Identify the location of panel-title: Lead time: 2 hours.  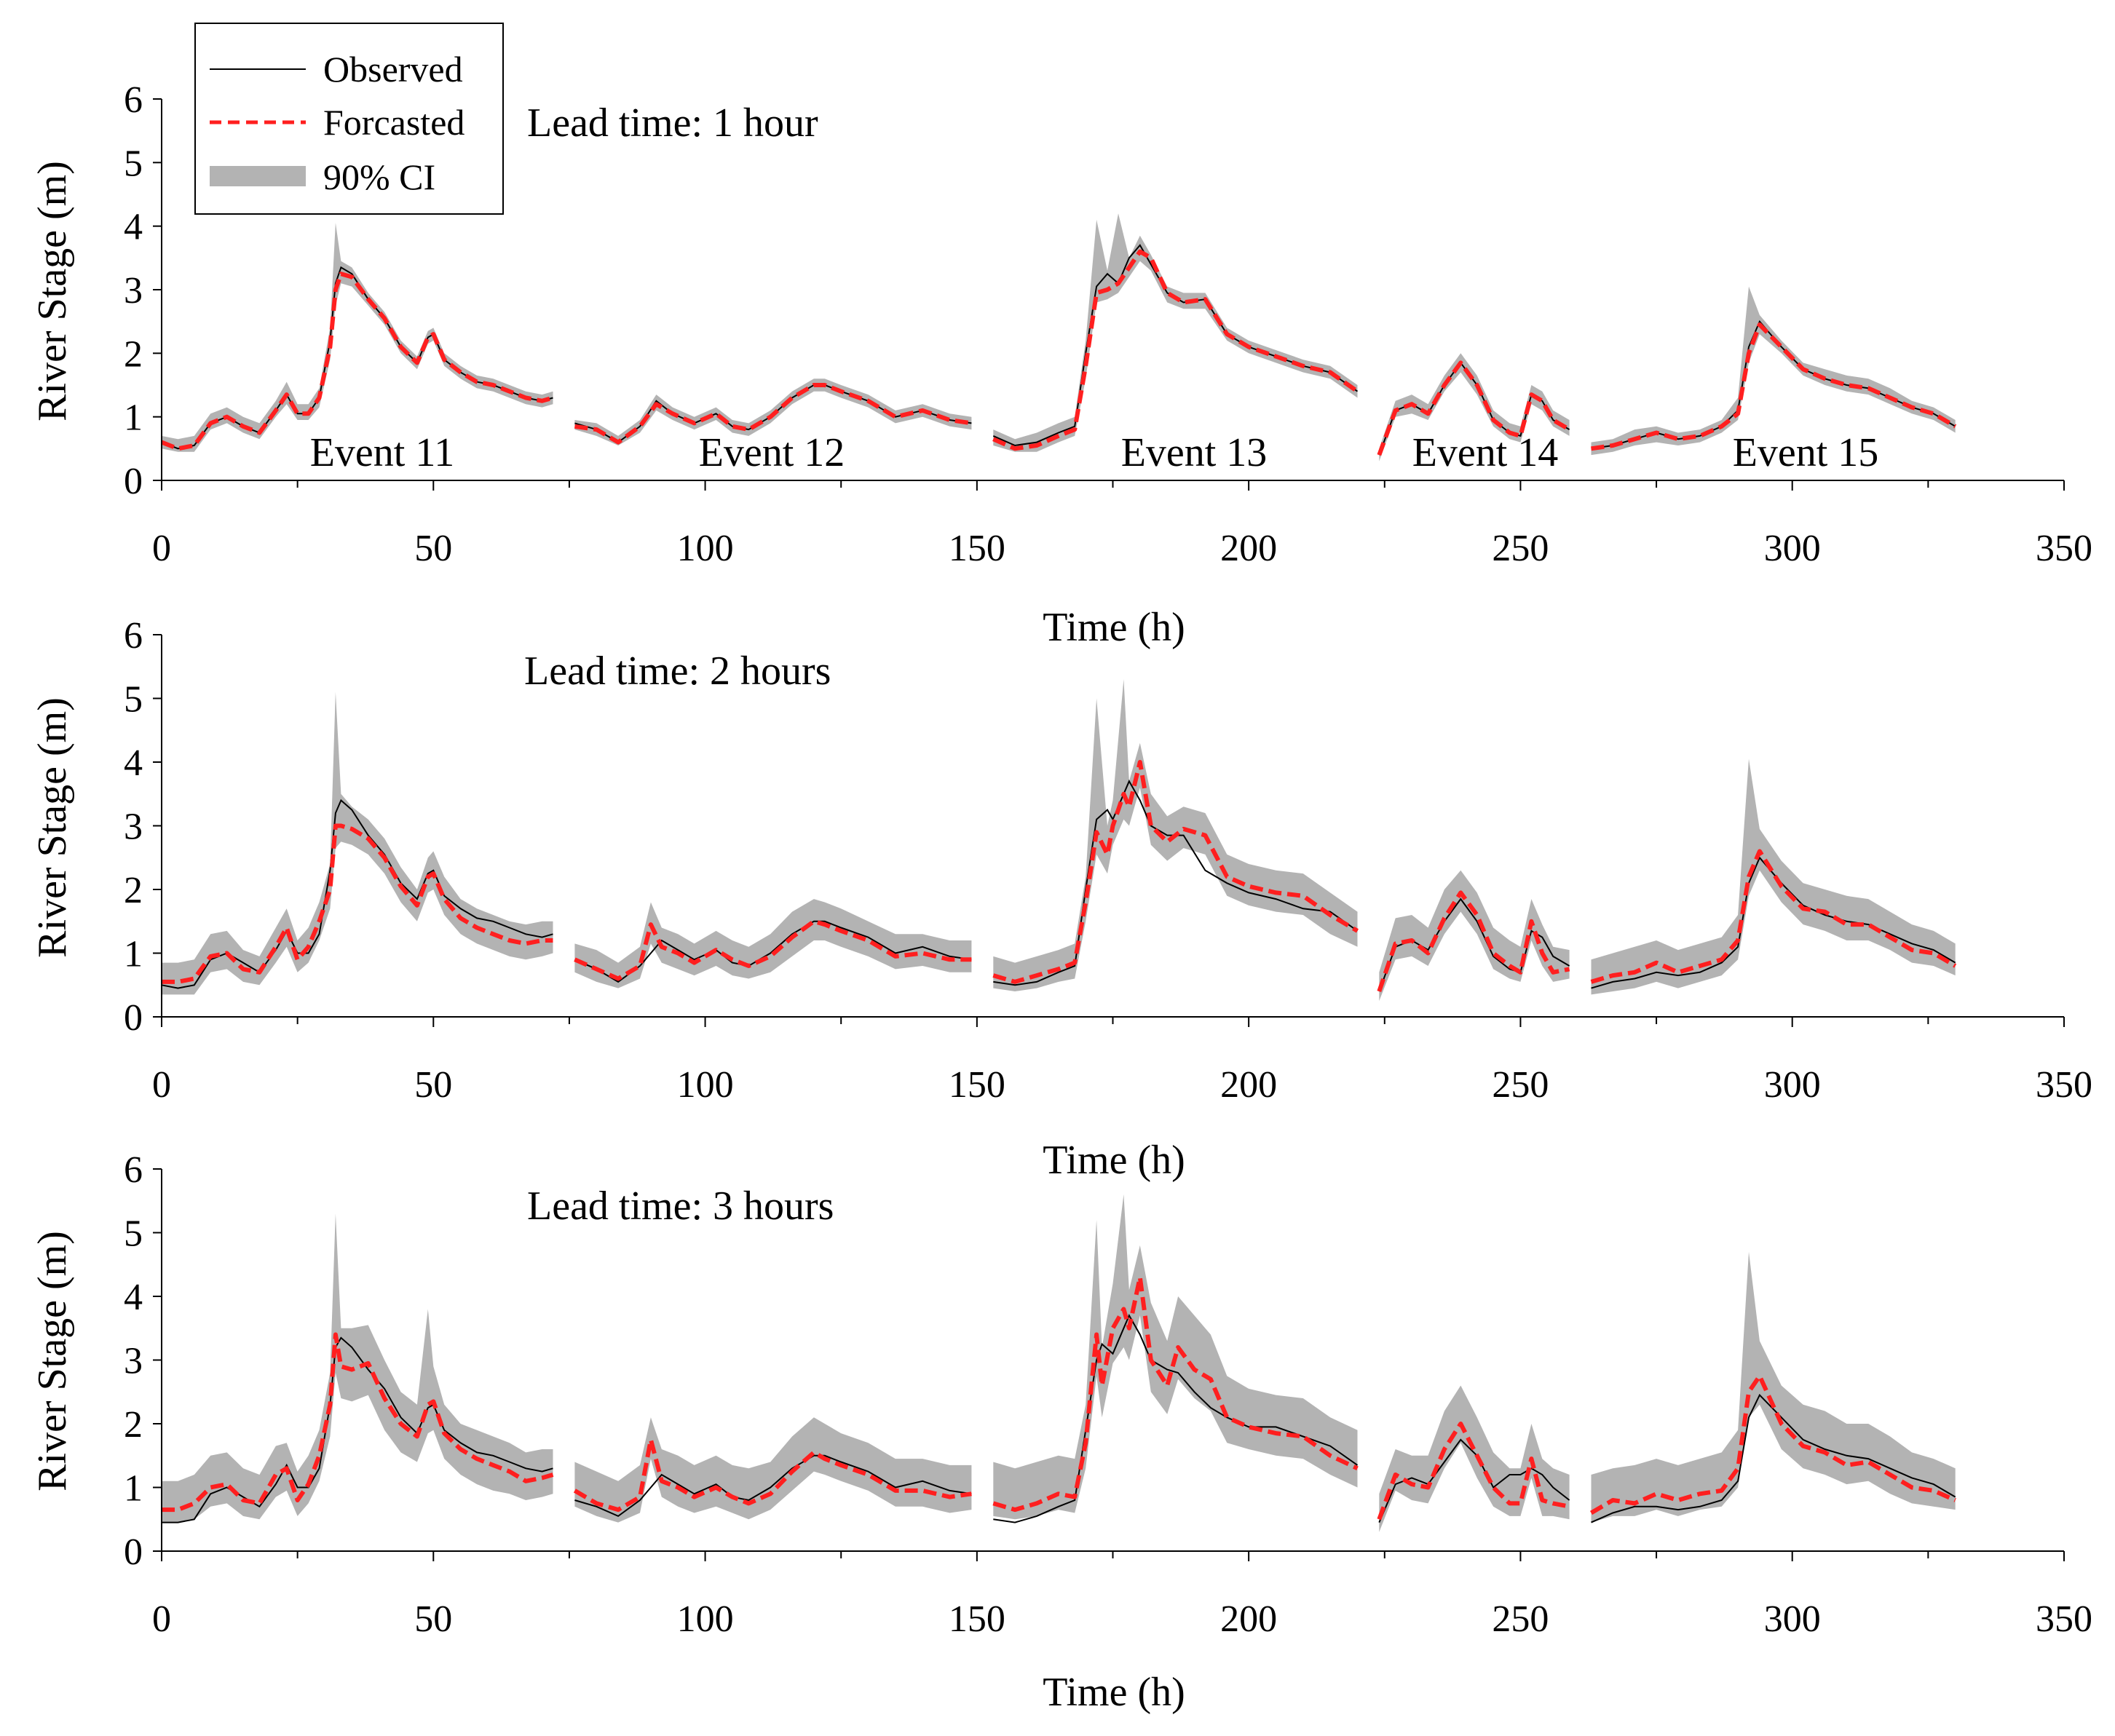
(678, 671).